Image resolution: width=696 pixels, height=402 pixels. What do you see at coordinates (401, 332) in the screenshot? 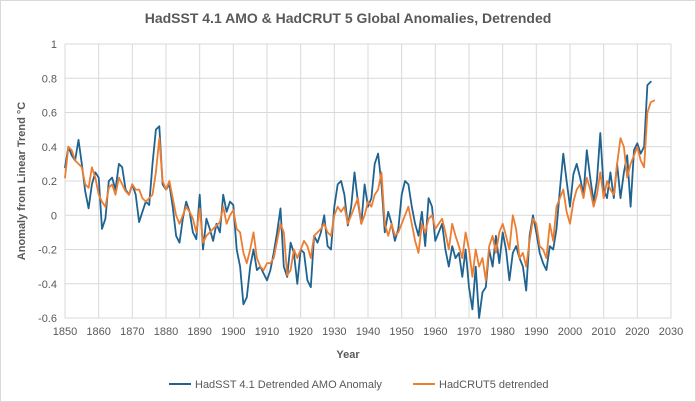
I see `x-tick-label: 1950` at bounding box center [401, 332].